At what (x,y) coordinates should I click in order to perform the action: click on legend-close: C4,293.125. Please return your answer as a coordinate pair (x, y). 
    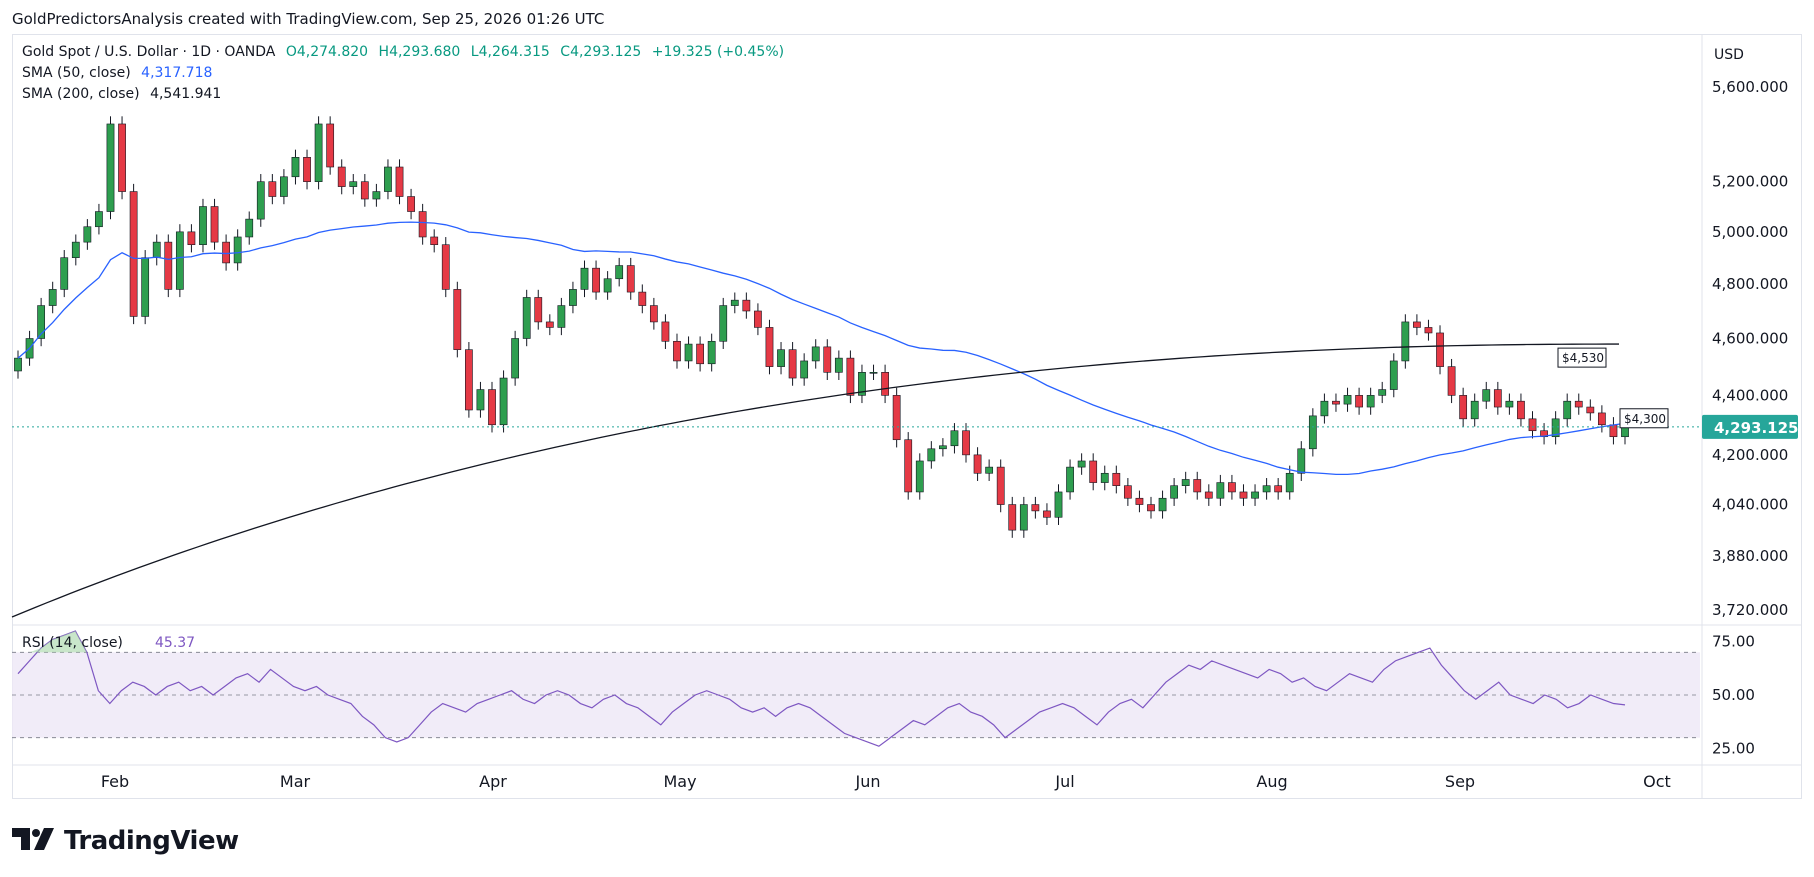
    Looking at the image, I should click on (601, 52).